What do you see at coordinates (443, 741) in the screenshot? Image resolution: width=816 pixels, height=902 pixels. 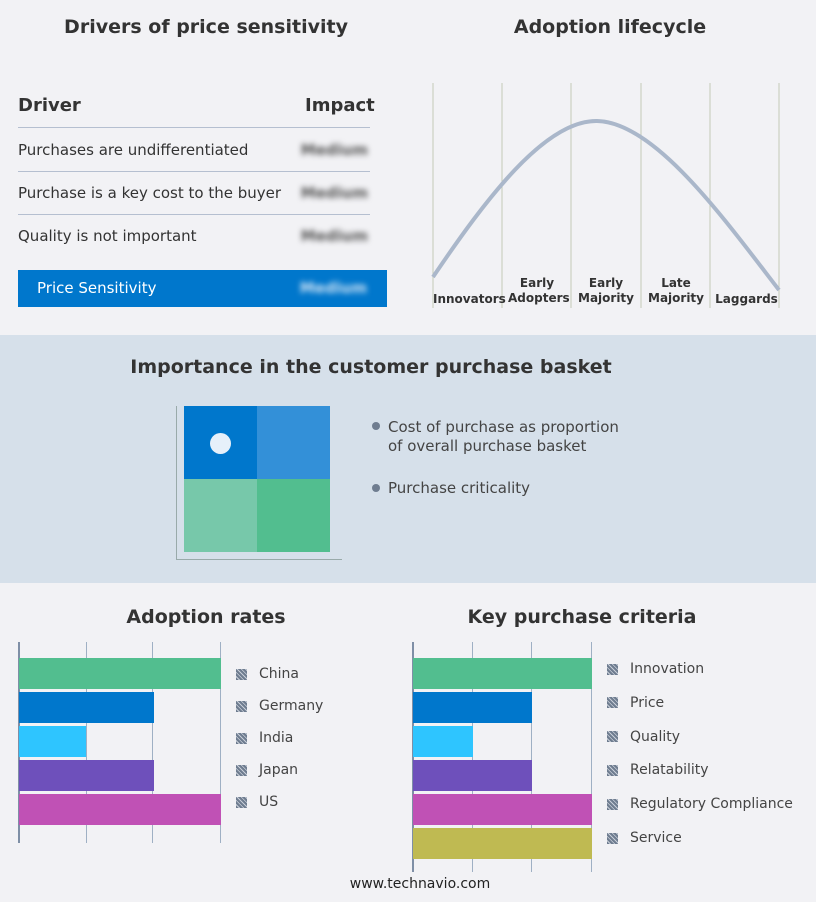 I see `bar-quality` at bounding box center [443, 741].